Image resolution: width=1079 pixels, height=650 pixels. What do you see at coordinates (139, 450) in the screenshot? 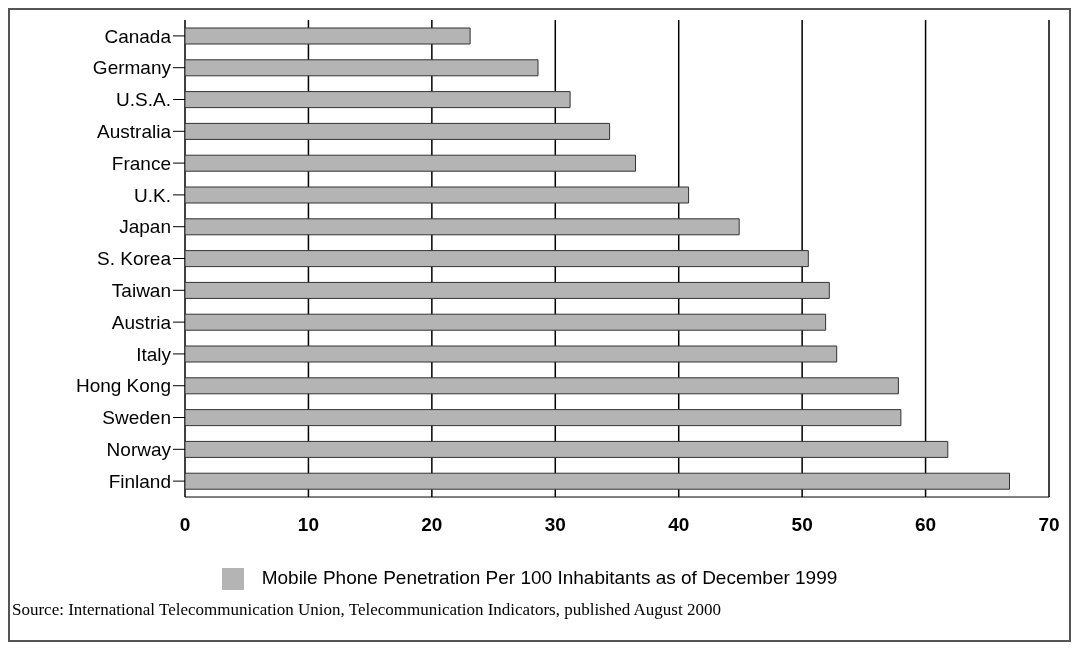
I see `y-tick-label: Norway` at bounding box center [139, 450].